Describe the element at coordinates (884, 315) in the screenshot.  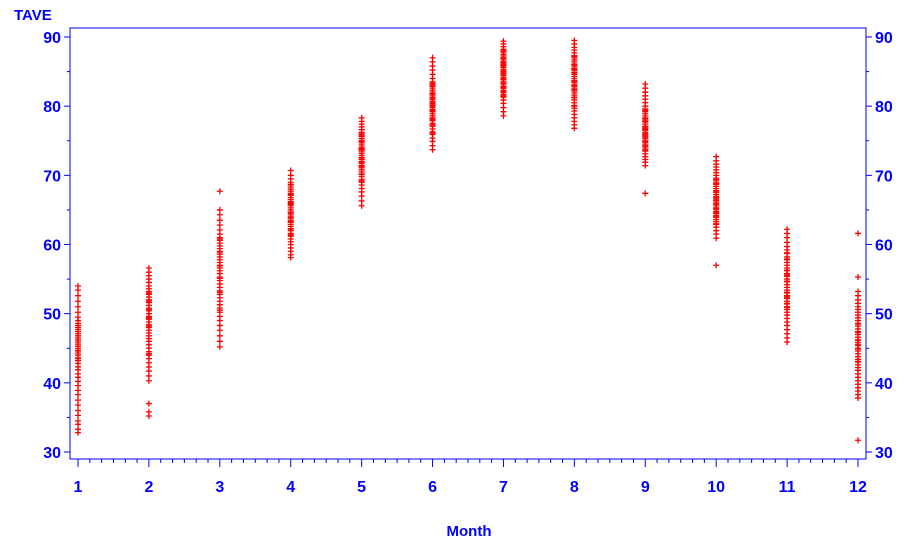
I see `y-tick-label-right: 50` at that location.